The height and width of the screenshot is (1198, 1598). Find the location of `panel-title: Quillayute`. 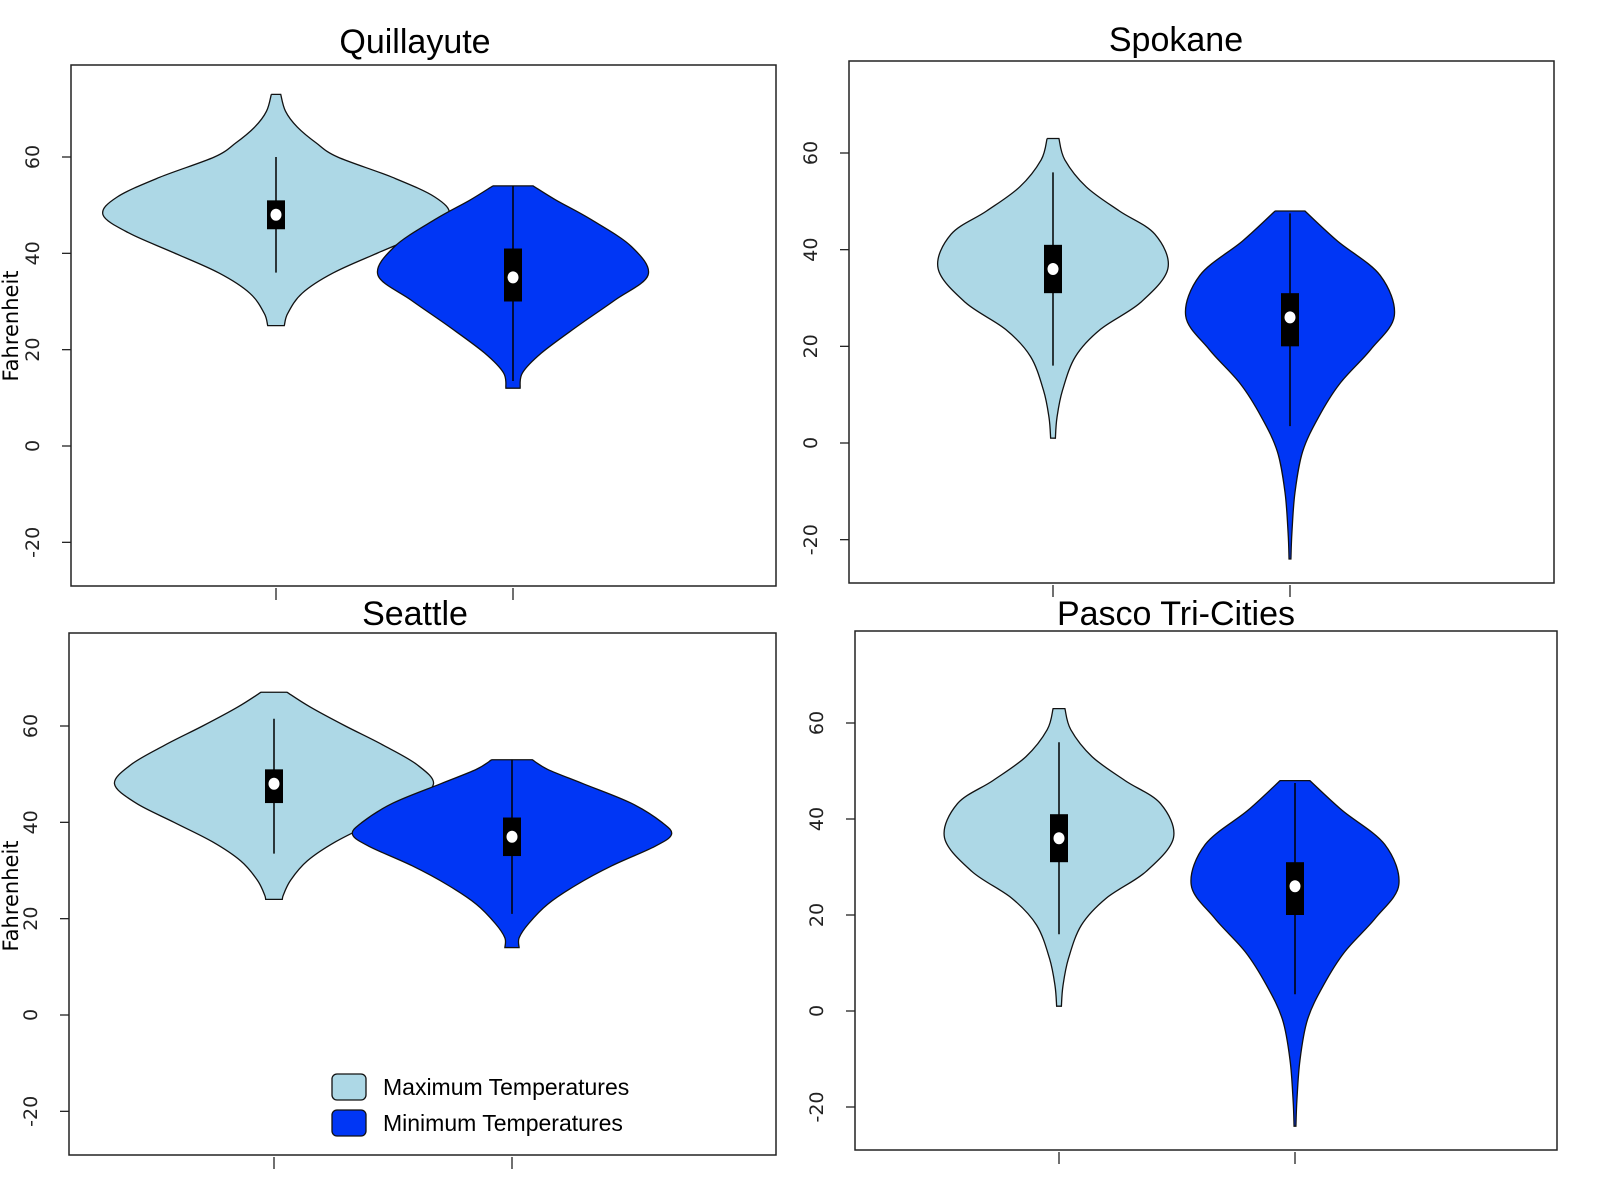

panel-title: Quillayute is located at coordinates (414, 42).